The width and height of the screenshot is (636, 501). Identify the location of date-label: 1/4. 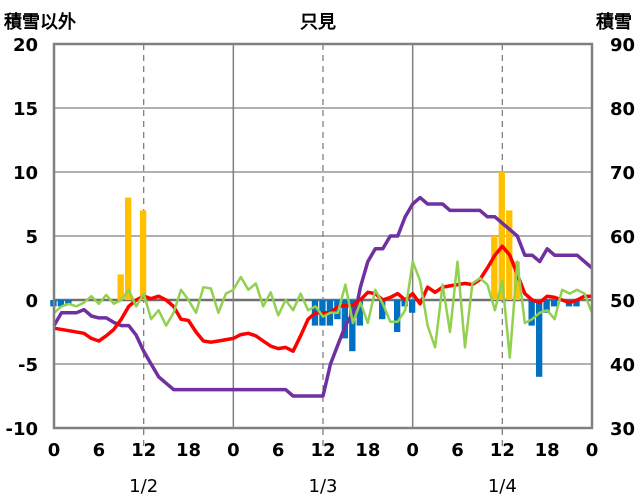
(502, 486).